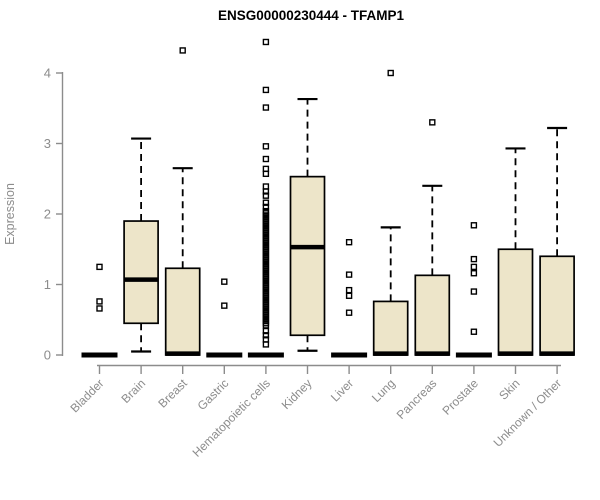  Describe the element at coordinates (231, 417) in the screenshot. I see `x-tick-label-hematopoietic-cells: Hematopoietic cells` at that location.